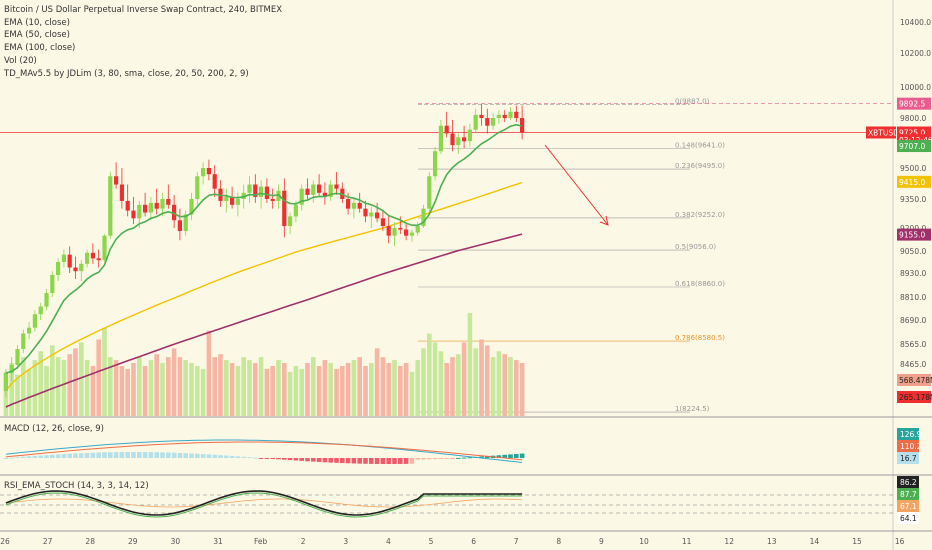 The height and width of the screenshot is (550, 932). Describe the element at coordinates (883, 133) in the screenshot. I see `price-badge-text: XBTUSD` at that location.